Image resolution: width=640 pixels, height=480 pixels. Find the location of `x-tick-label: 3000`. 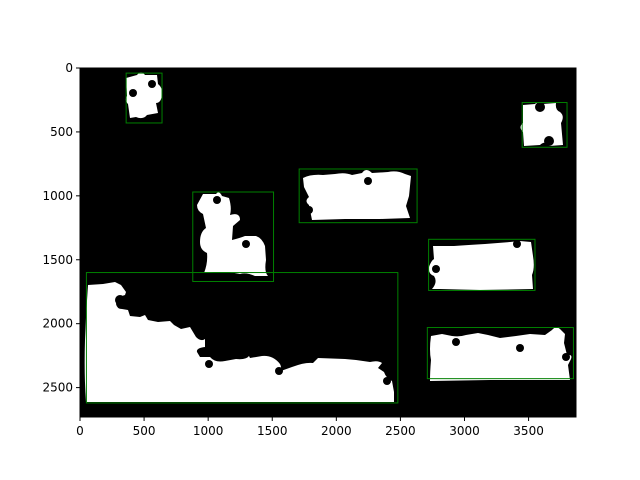

x-tick-label: 3000 is located at coordinates (464, 431).